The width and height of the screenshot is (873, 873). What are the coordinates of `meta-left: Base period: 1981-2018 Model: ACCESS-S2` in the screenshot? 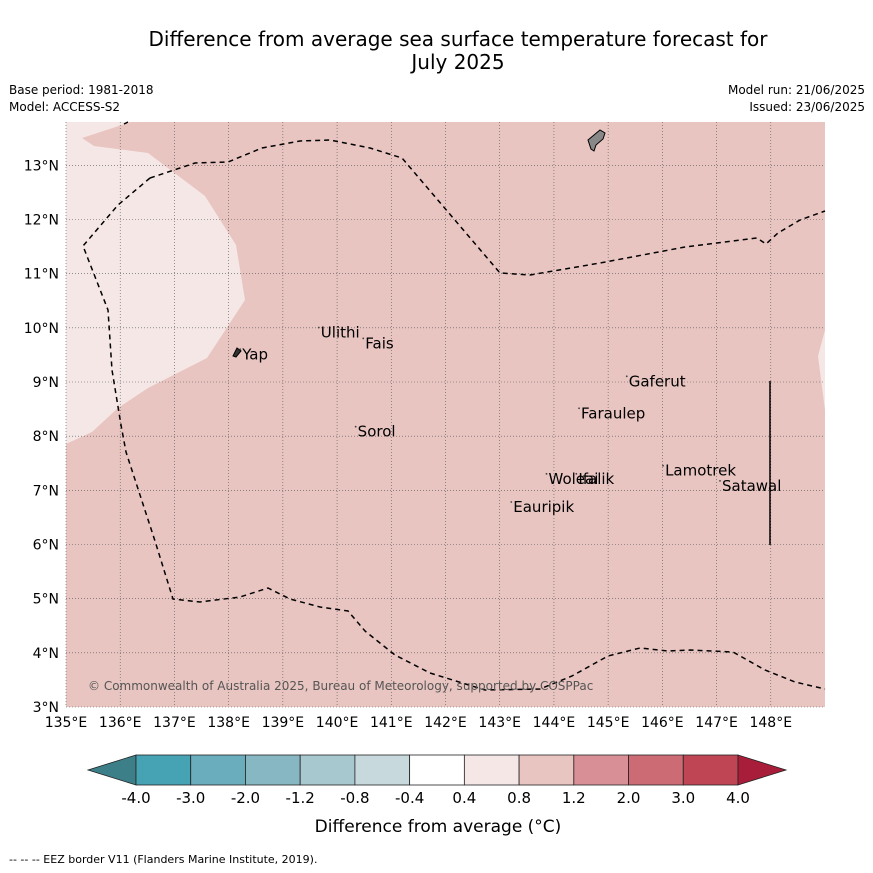 It's located at (81, 99).